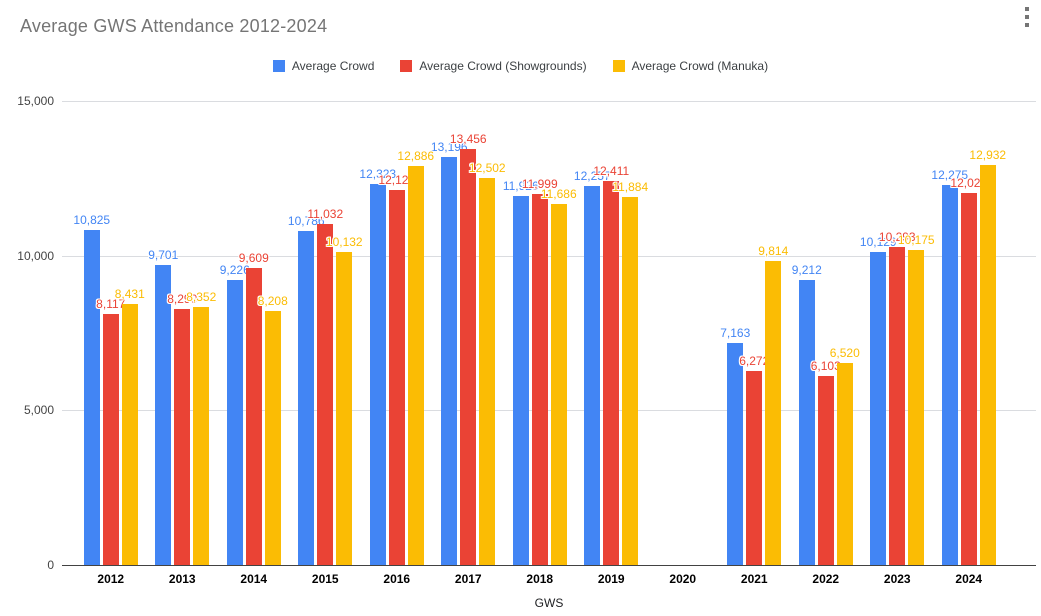 The height and width of the screenshot is (616, 1041). I want to click on bar-2019-average-crowd-manuka, so click(630, 381).